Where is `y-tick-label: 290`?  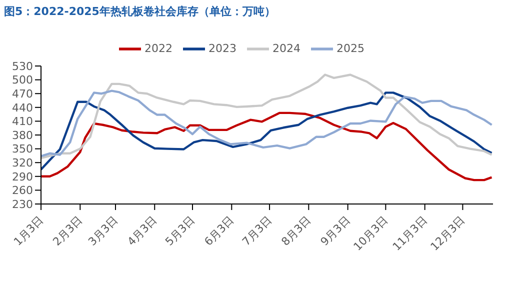
y-tick-label: 290 is located at coordinates (22, 177).